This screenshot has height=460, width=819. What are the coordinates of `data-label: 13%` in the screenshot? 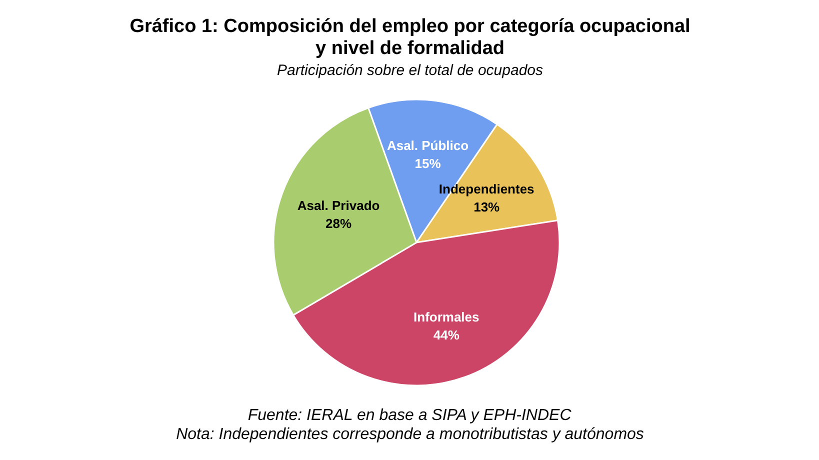 It's located at (487, 207).